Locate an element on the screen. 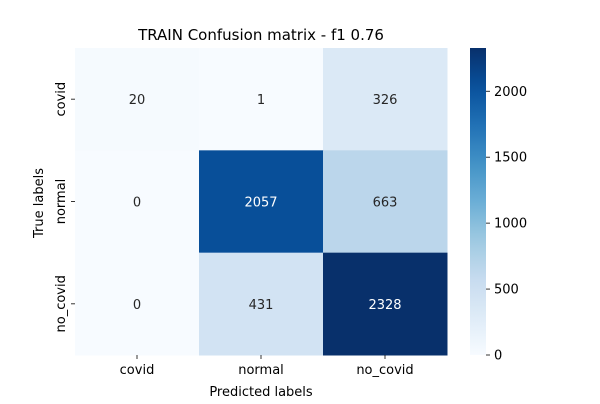 Image resolution: width=600 pixels, height=404 pixels. colorbar: 0 500 1000 1500 2000 is located at coordinates (498, 206).